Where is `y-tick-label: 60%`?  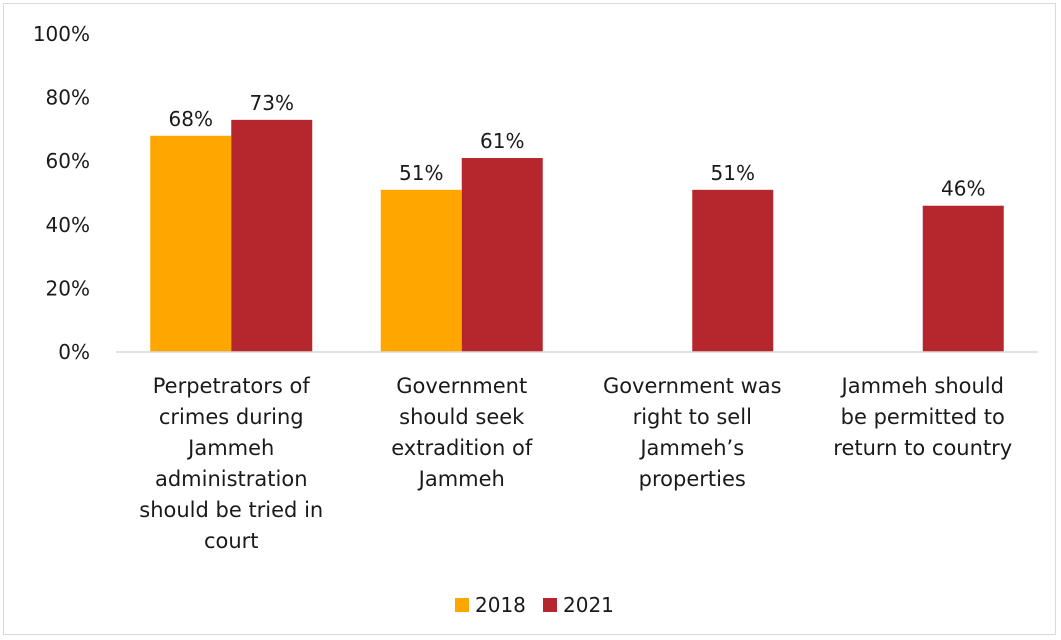
y-tick-label: 60% is located at coordinates (68, 161).